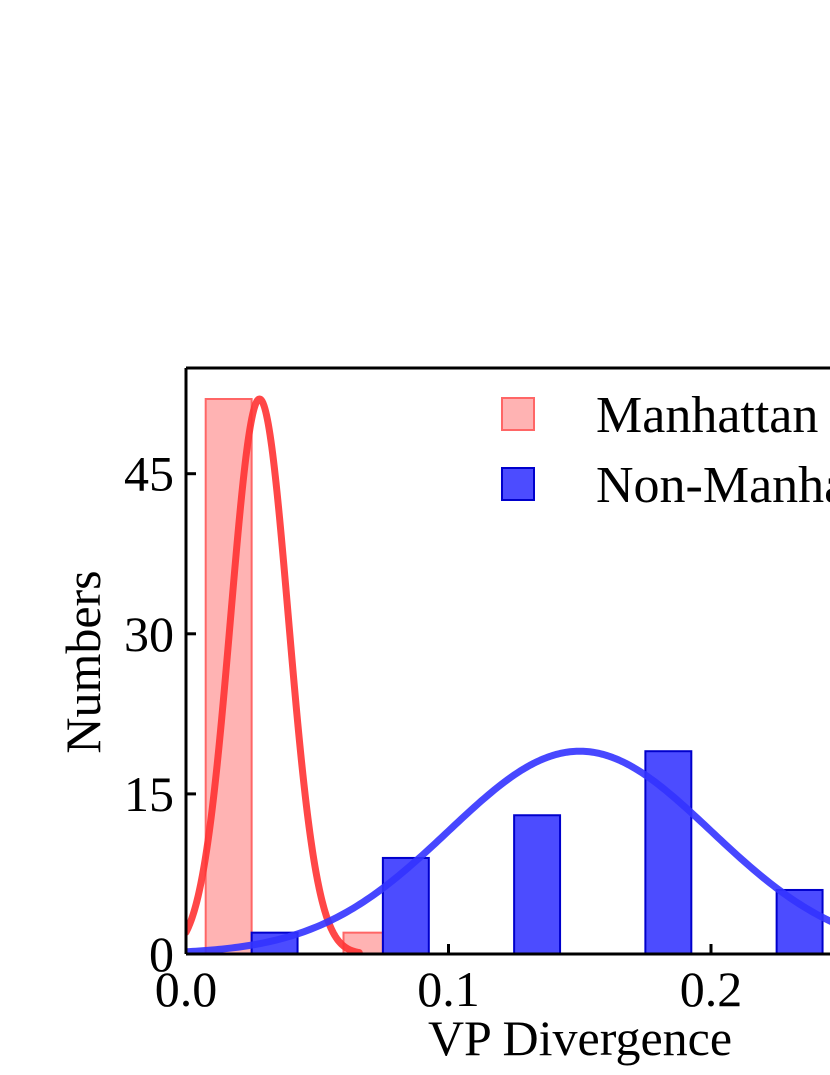 The height and width of the screenshot is (1075, 830). Describe the element at coordinates (711, 989) in the screenshot. I see `x-tick-label: 0.2` at that location.